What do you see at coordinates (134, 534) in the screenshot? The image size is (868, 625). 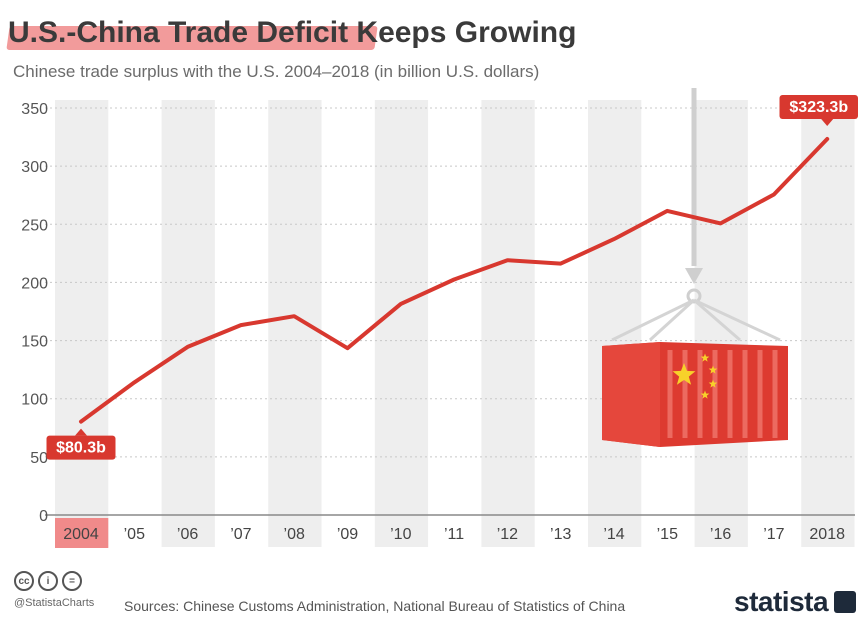 I see `x-tick-label: ’05` at bounding box center [134, 534].